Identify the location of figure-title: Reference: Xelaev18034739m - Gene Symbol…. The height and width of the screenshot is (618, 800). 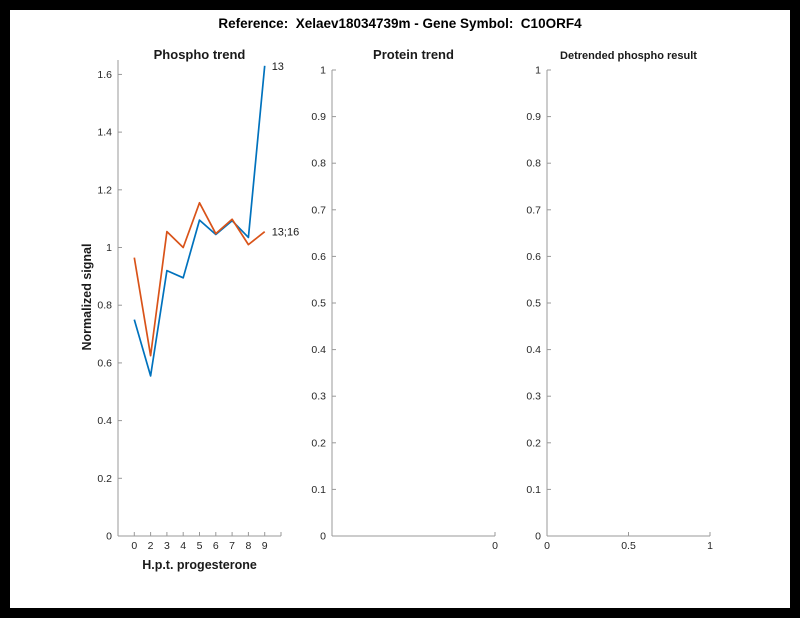
(400, 23).